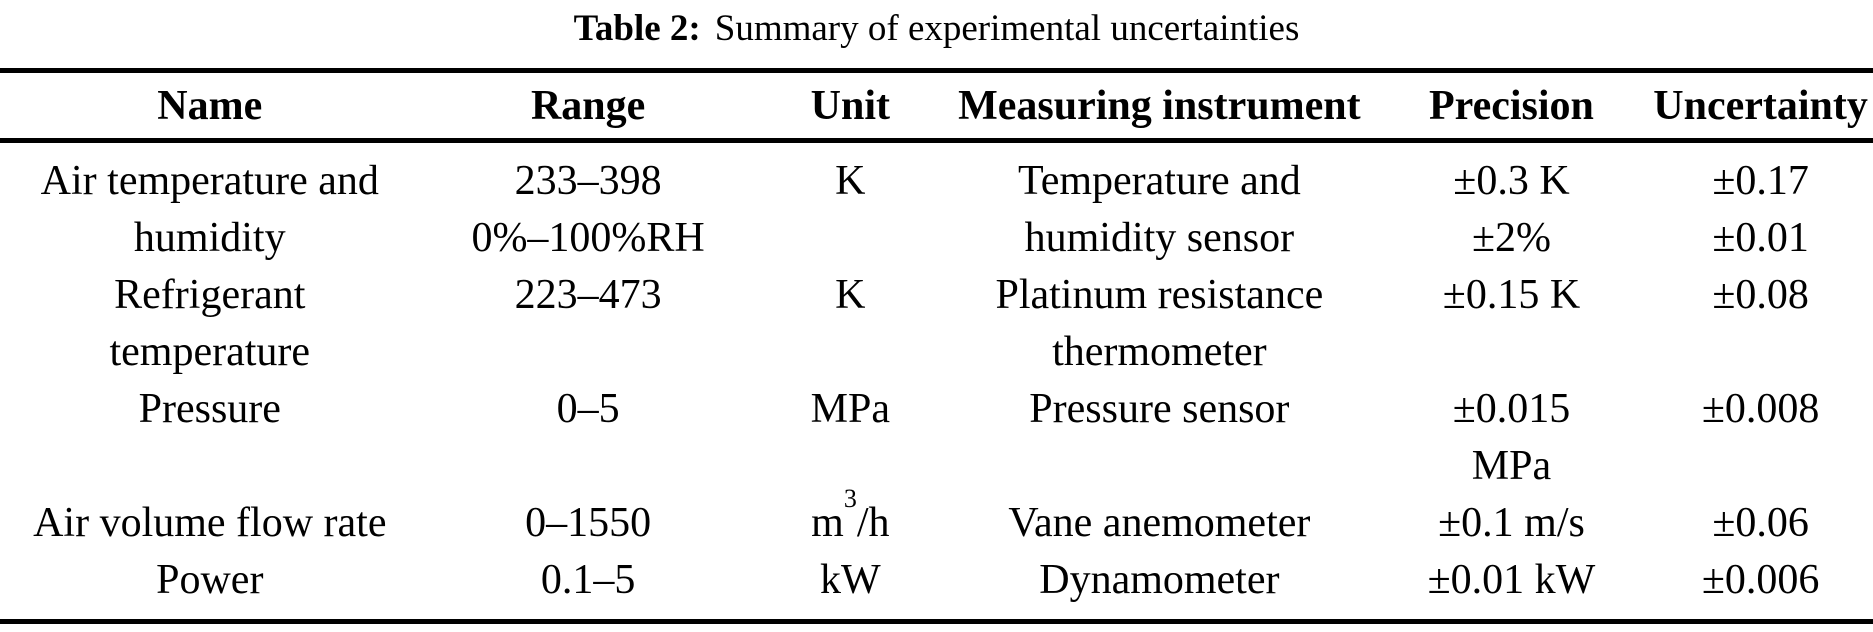 This screenshot has height=632, width=1873. I want to click on cell-uncertainty: ±0.006, so click(1760, 587).